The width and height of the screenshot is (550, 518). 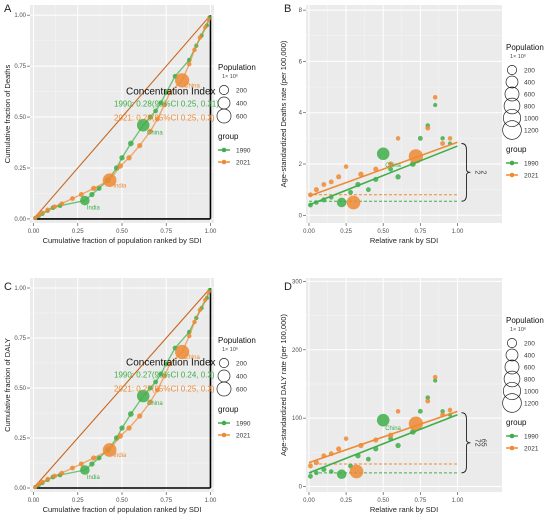 What do you see at coordinates (164, 375) in the screenshot?
I see `concentration-value-1990: 1990: 0.27(95%CI 0.24, 0.3)` at bounding box center [164, 375].